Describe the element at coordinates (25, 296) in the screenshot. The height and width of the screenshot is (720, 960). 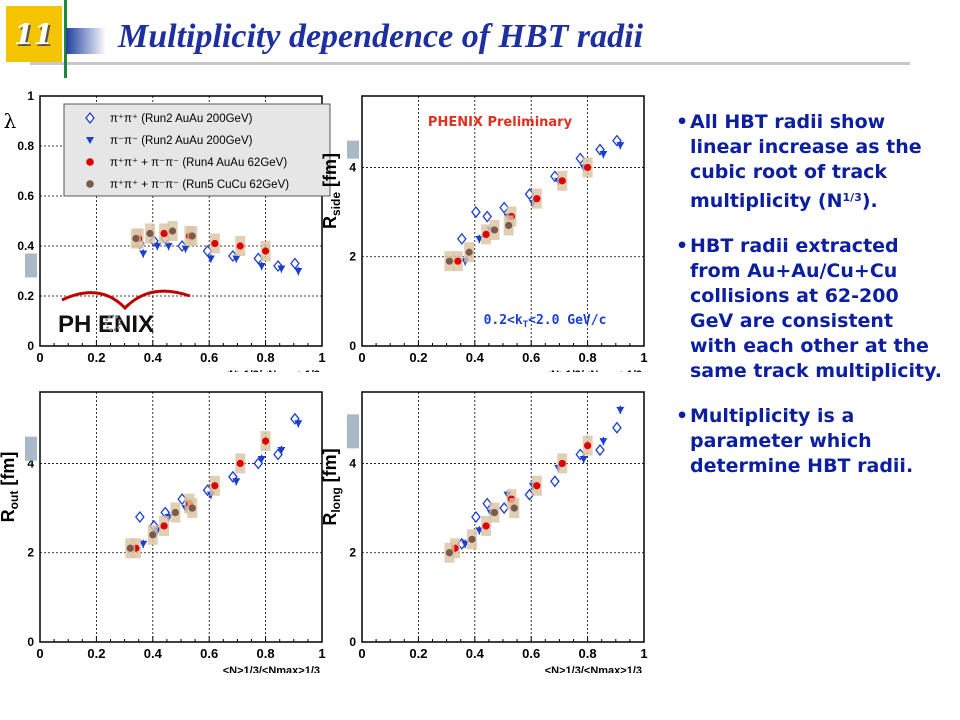
I see `y-tick-label: 0.2` at that location.